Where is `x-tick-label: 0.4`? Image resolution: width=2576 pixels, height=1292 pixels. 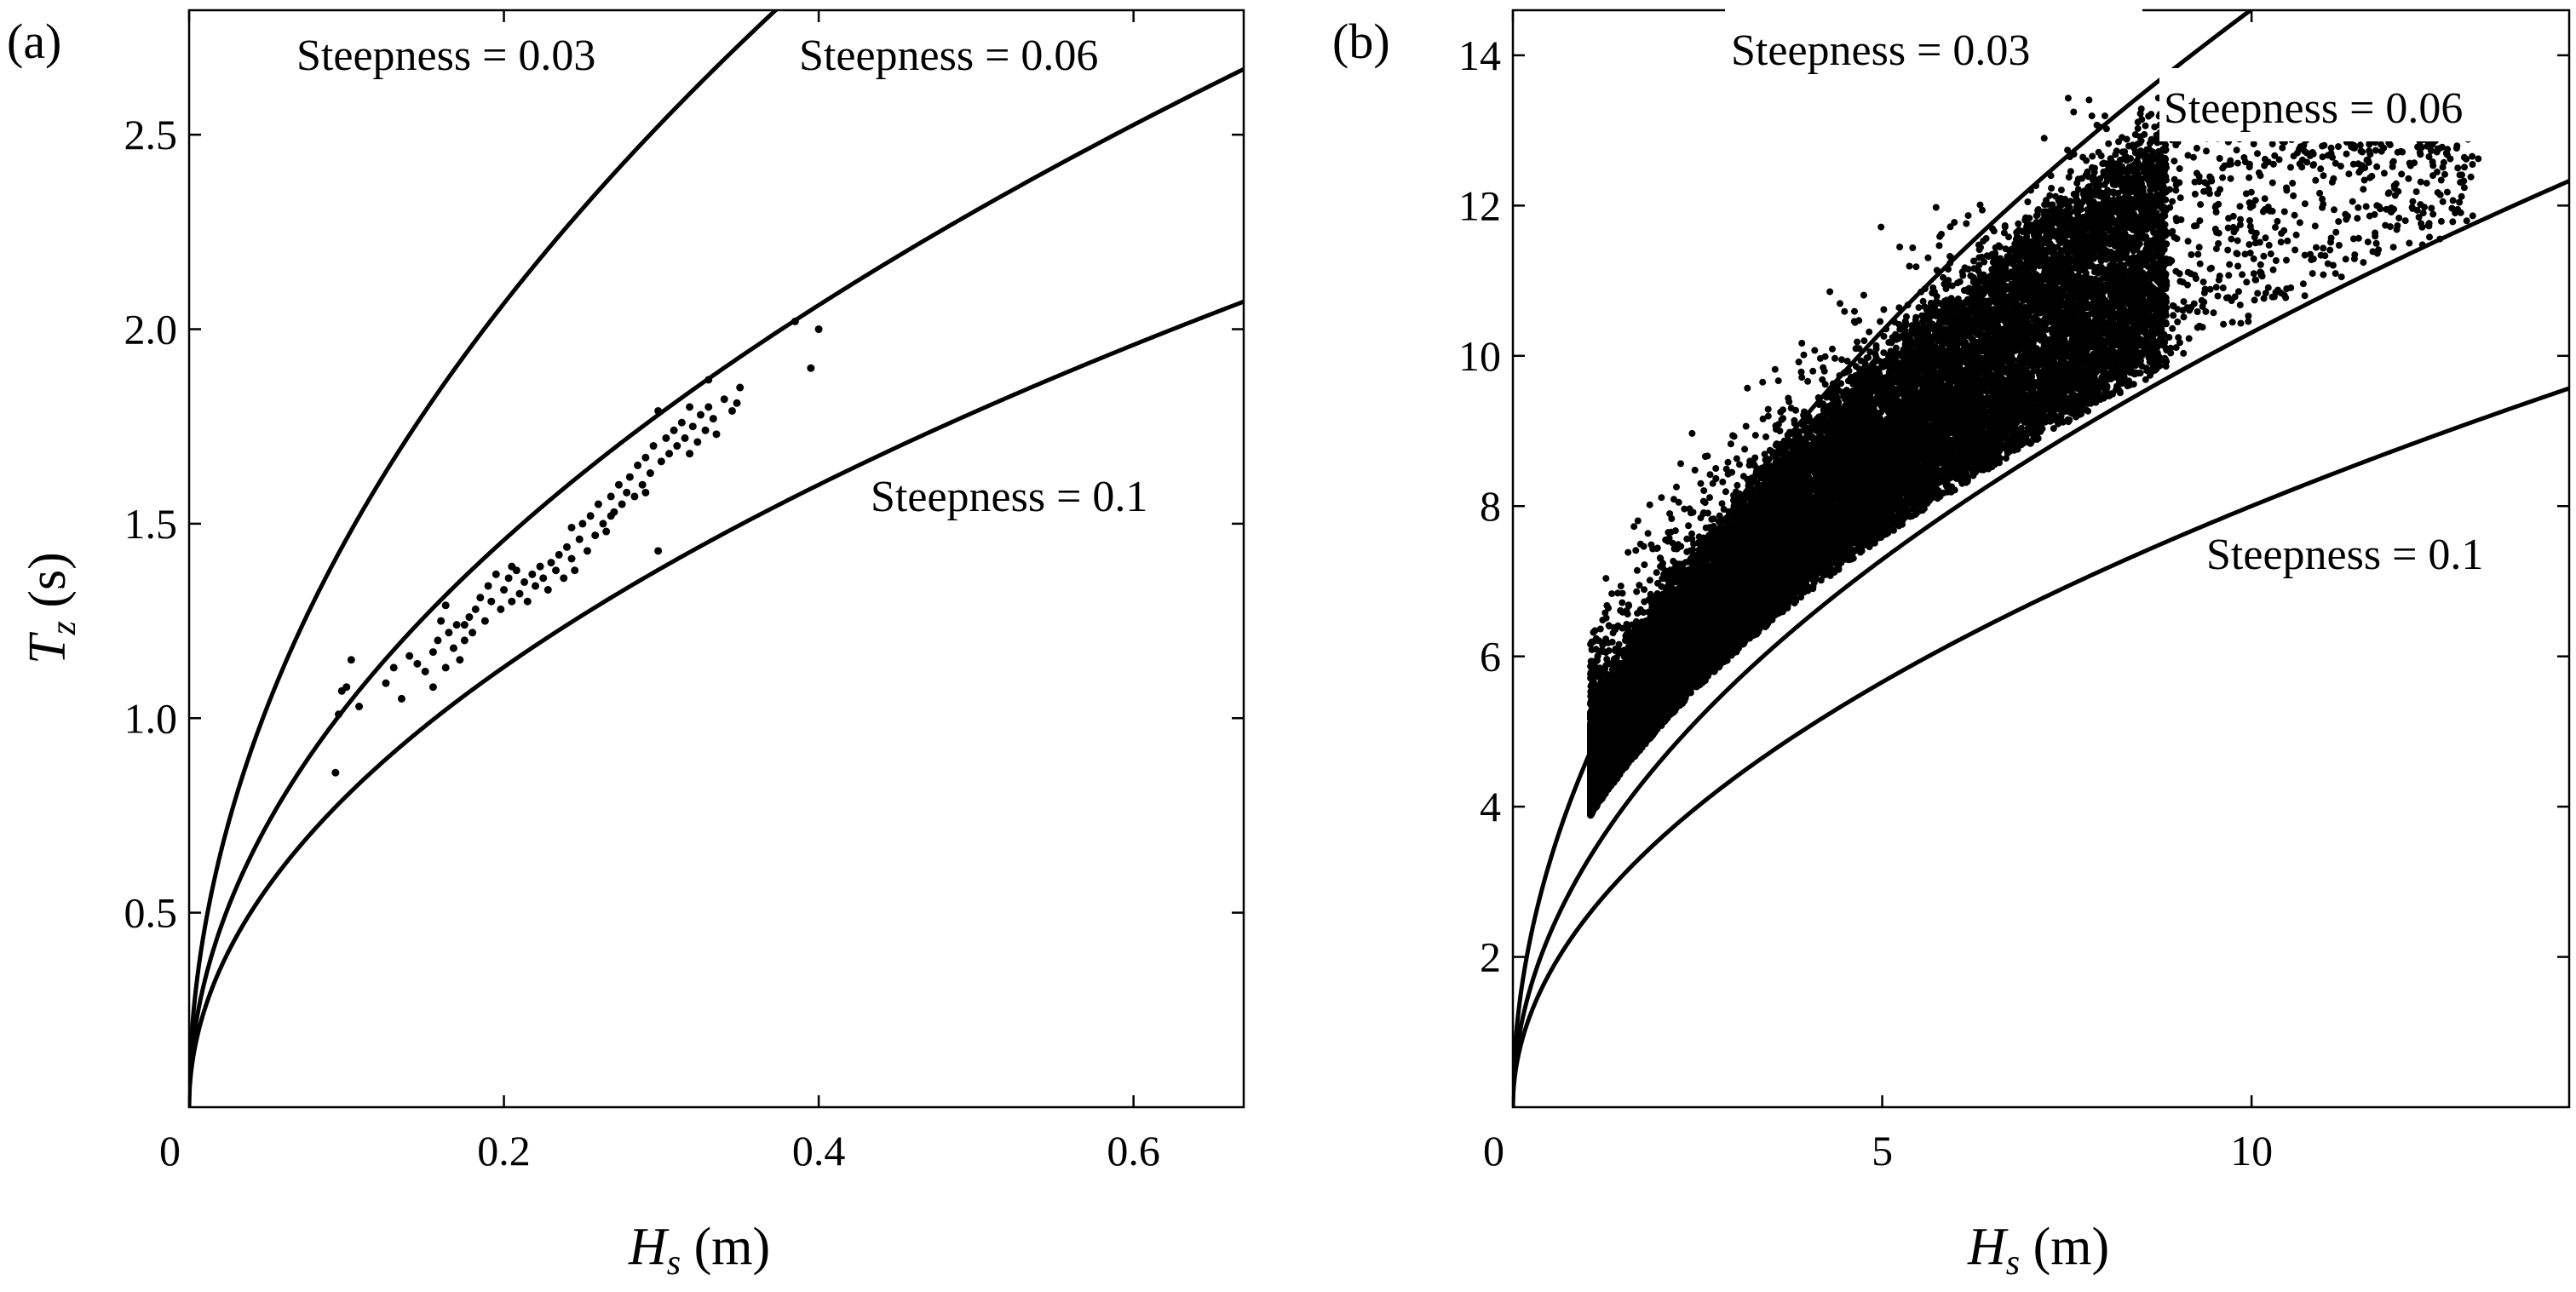 x-tick-label: 0.4 is located at coordinates (819, 1150).